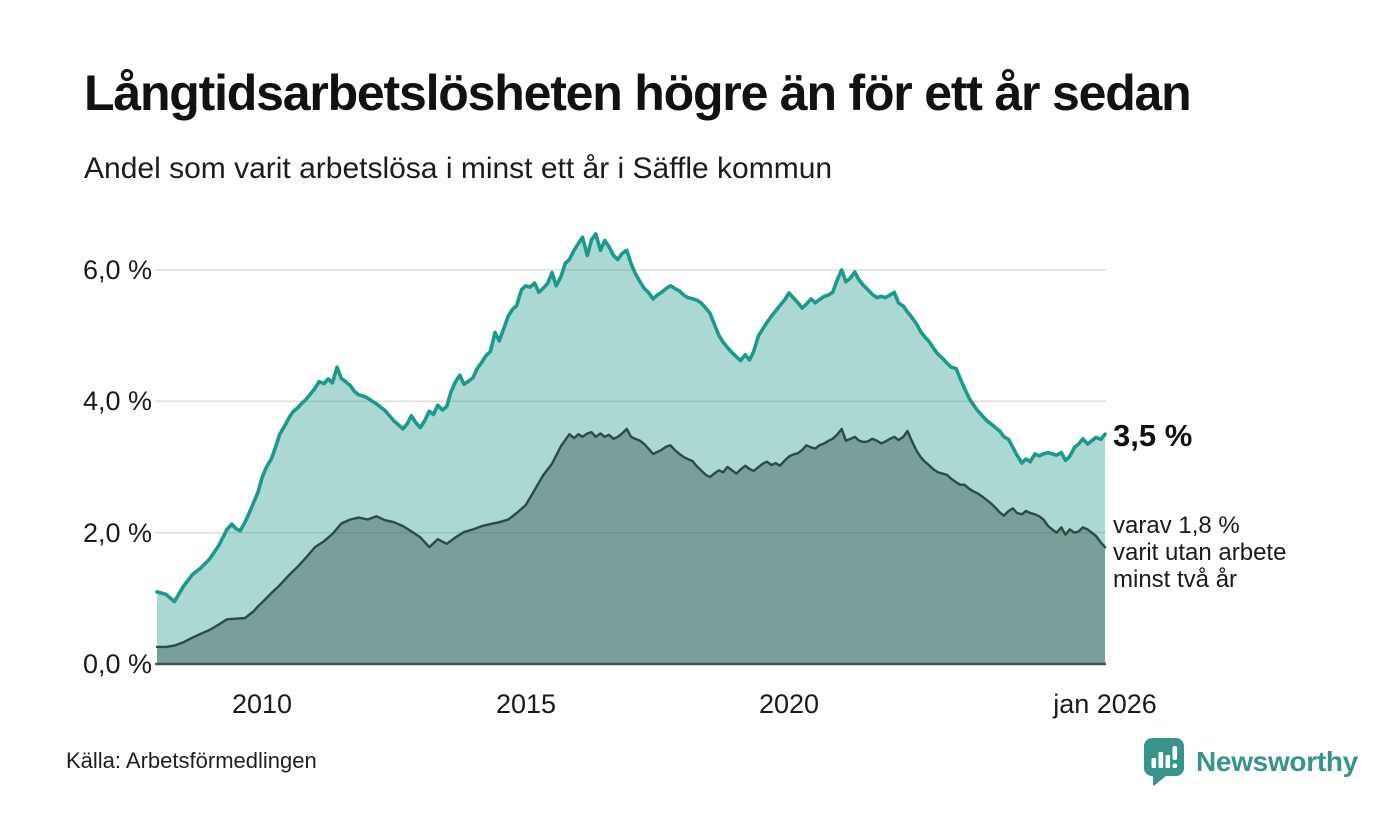  Describe the element at coordinates (526, 704) in the screenshot. I see `x-tick-label: 2015` at that location.